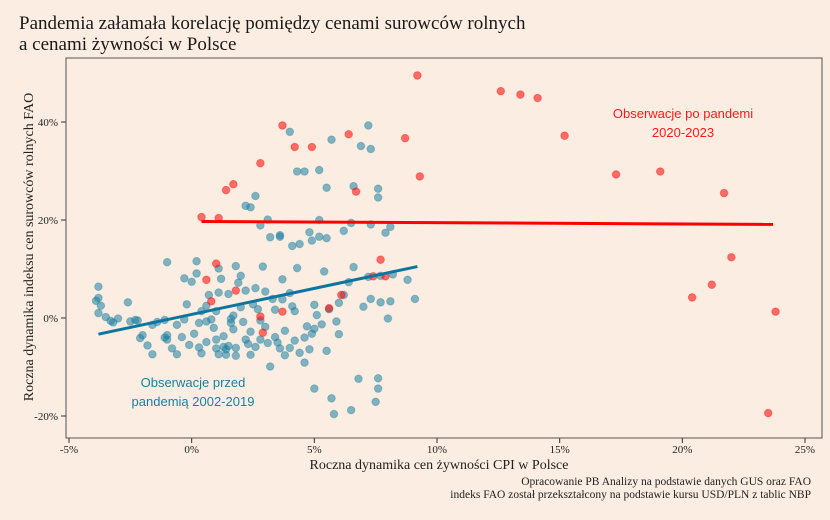 This screenshot has width=830, height=520. What do you see at coordinates (48, 123) in the screenshot?
I see `y-tick-label: 40%` at bounding box center [48, 123].